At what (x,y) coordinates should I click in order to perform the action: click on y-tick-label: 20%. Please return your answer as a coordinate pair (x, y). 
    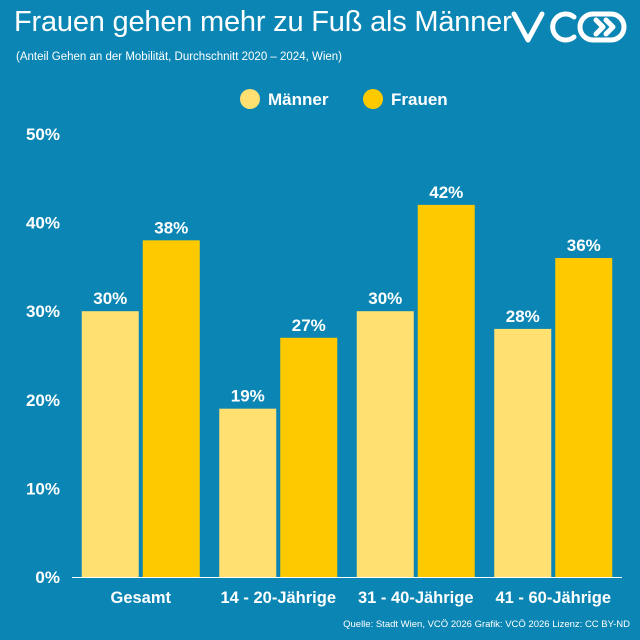
    Looking at the image, I should click on (43, 400).